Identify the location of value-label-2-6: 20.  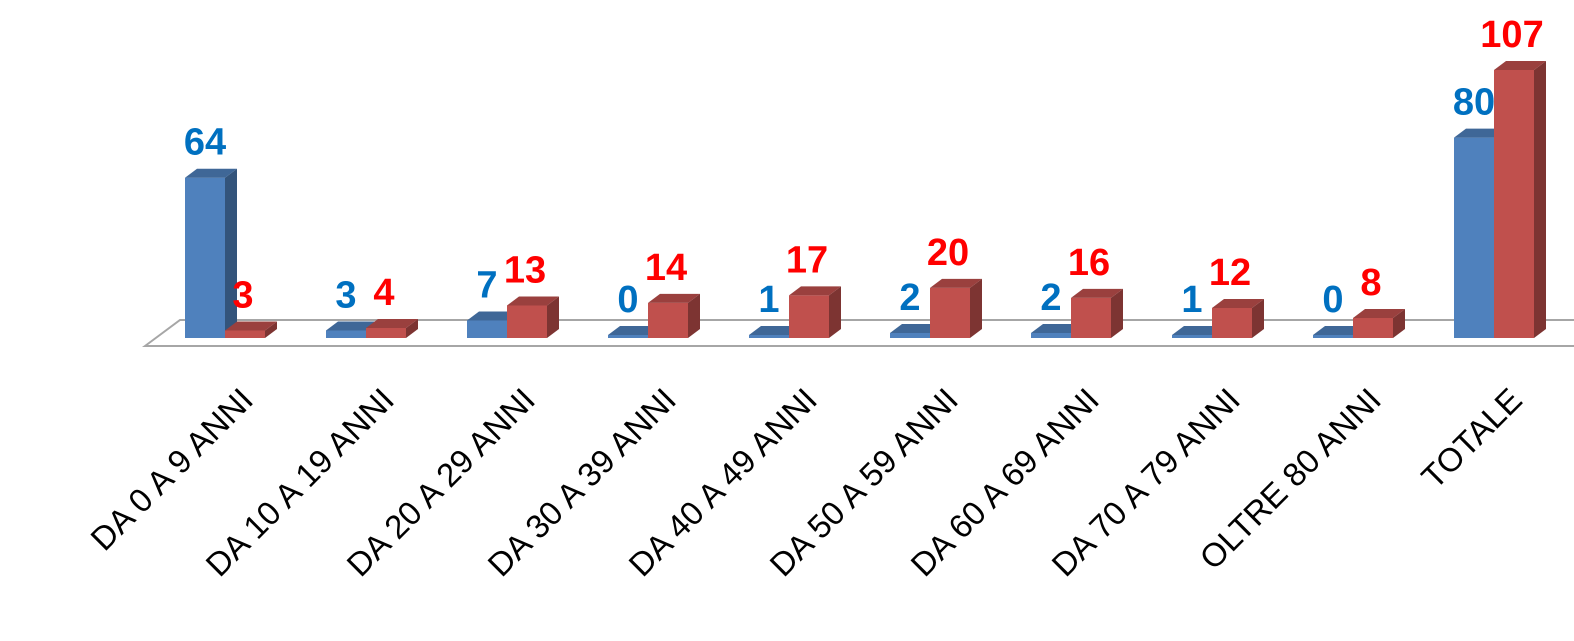
(948, 253).